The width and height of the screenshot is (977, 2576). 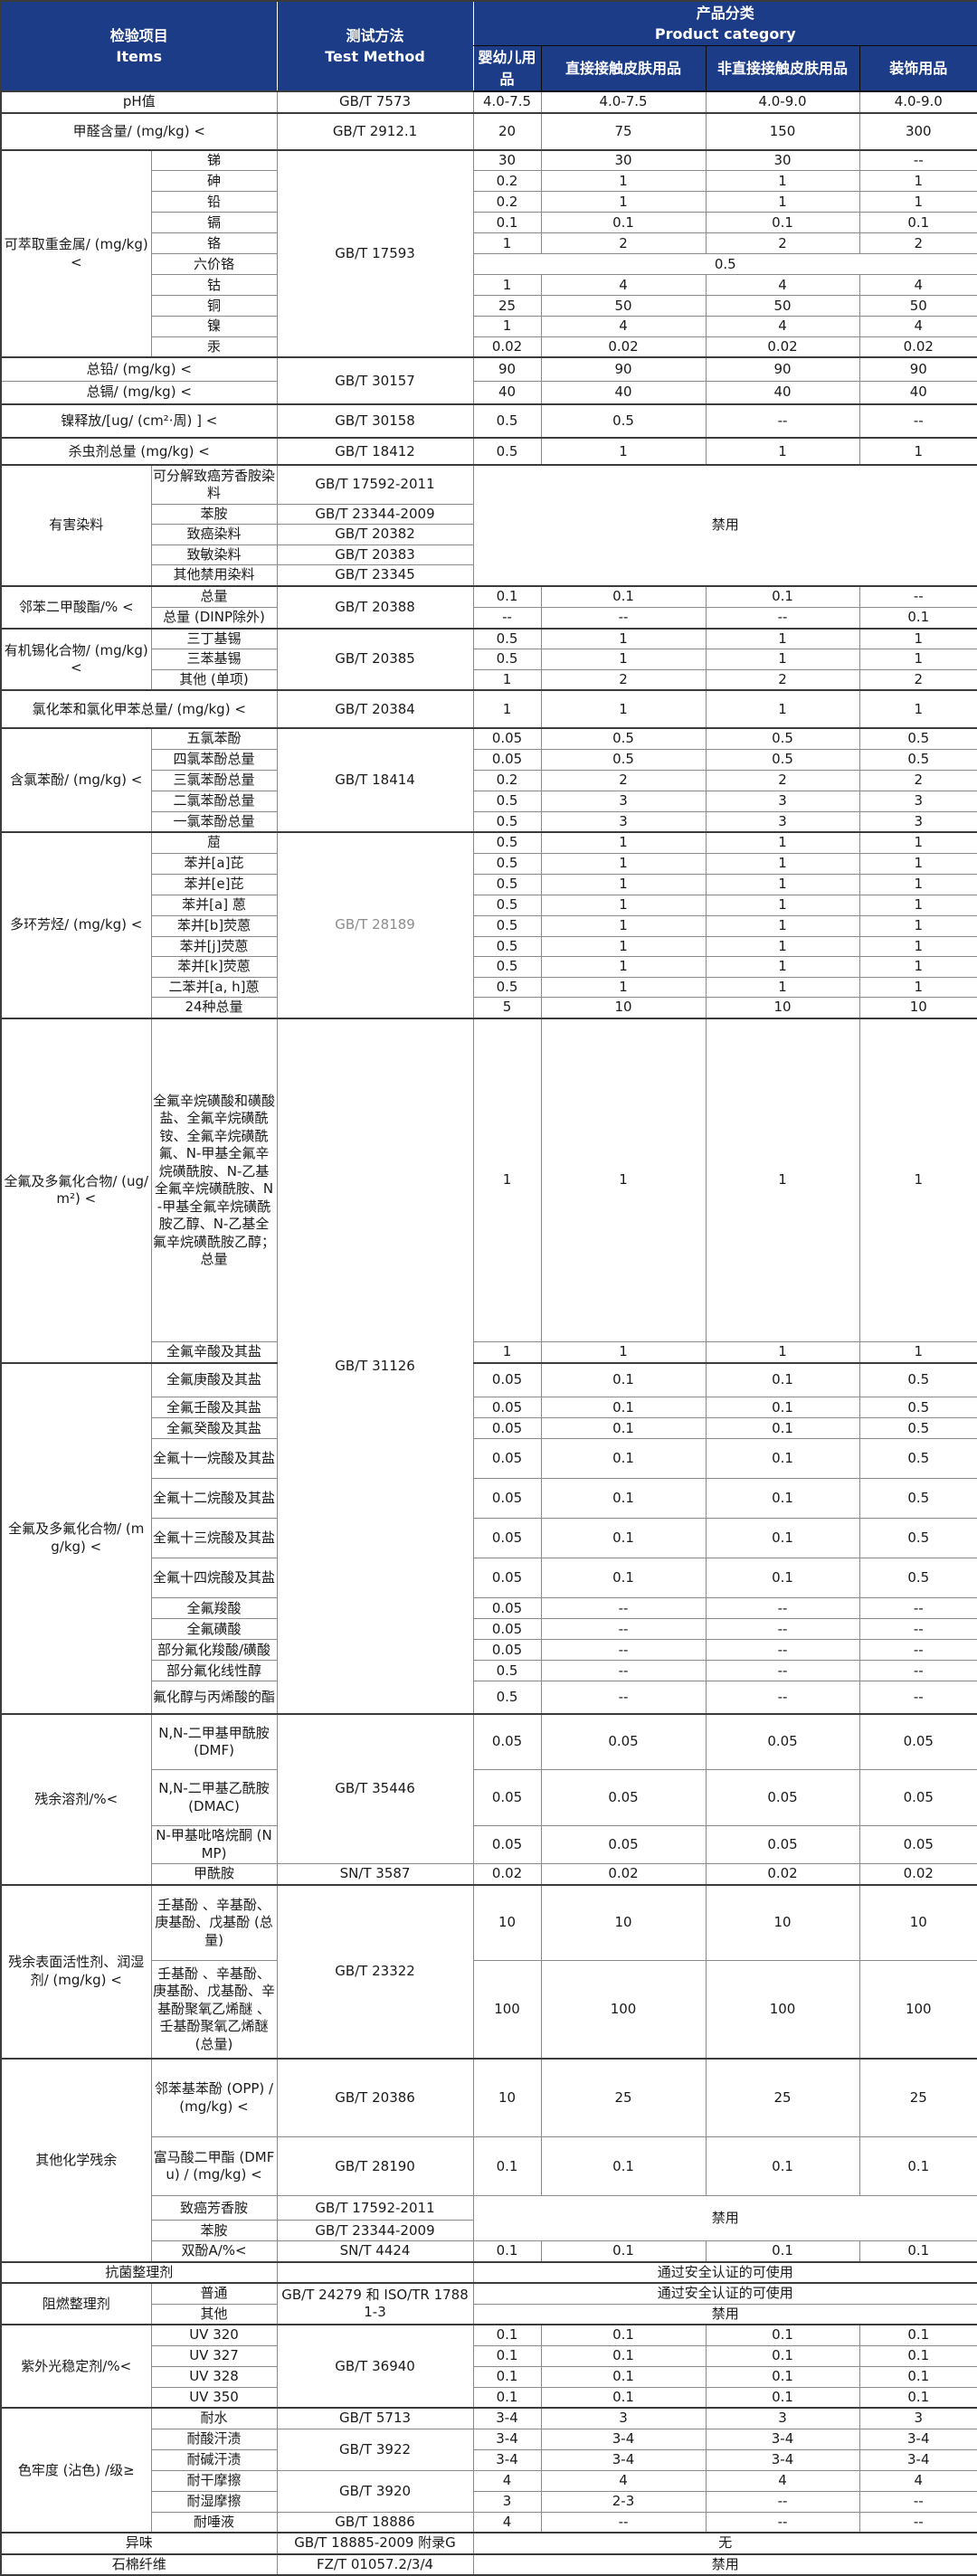 I want to click on limit-value-cell: 90, so click(x=782, y=369).